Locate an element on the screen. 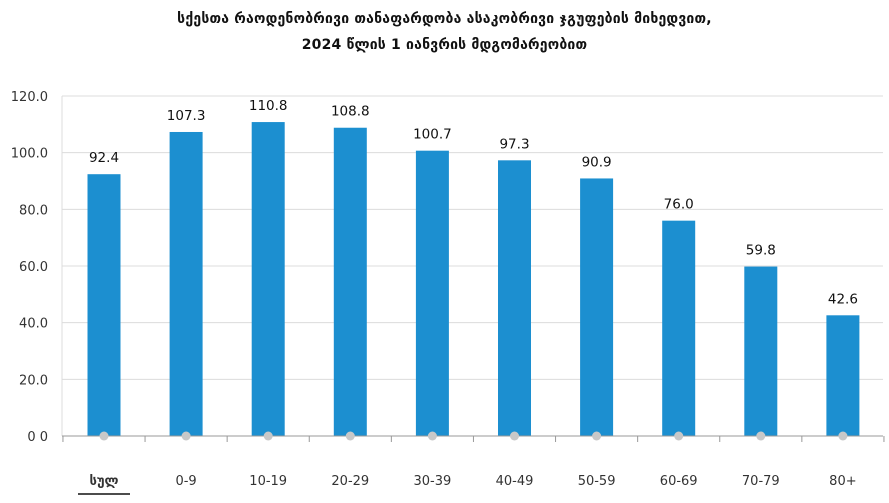  x-tick-label: 0-9 is located at coordinates (185, 481).